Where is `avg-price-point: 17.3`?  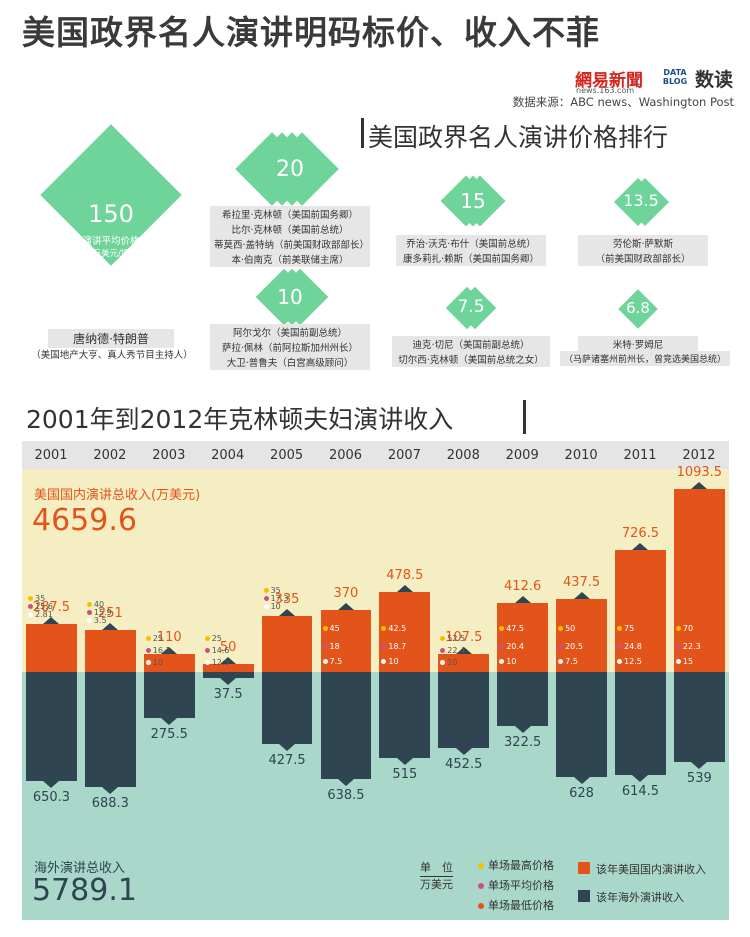 avg-price-point: 17.3 is located at coordinates (276, 598).